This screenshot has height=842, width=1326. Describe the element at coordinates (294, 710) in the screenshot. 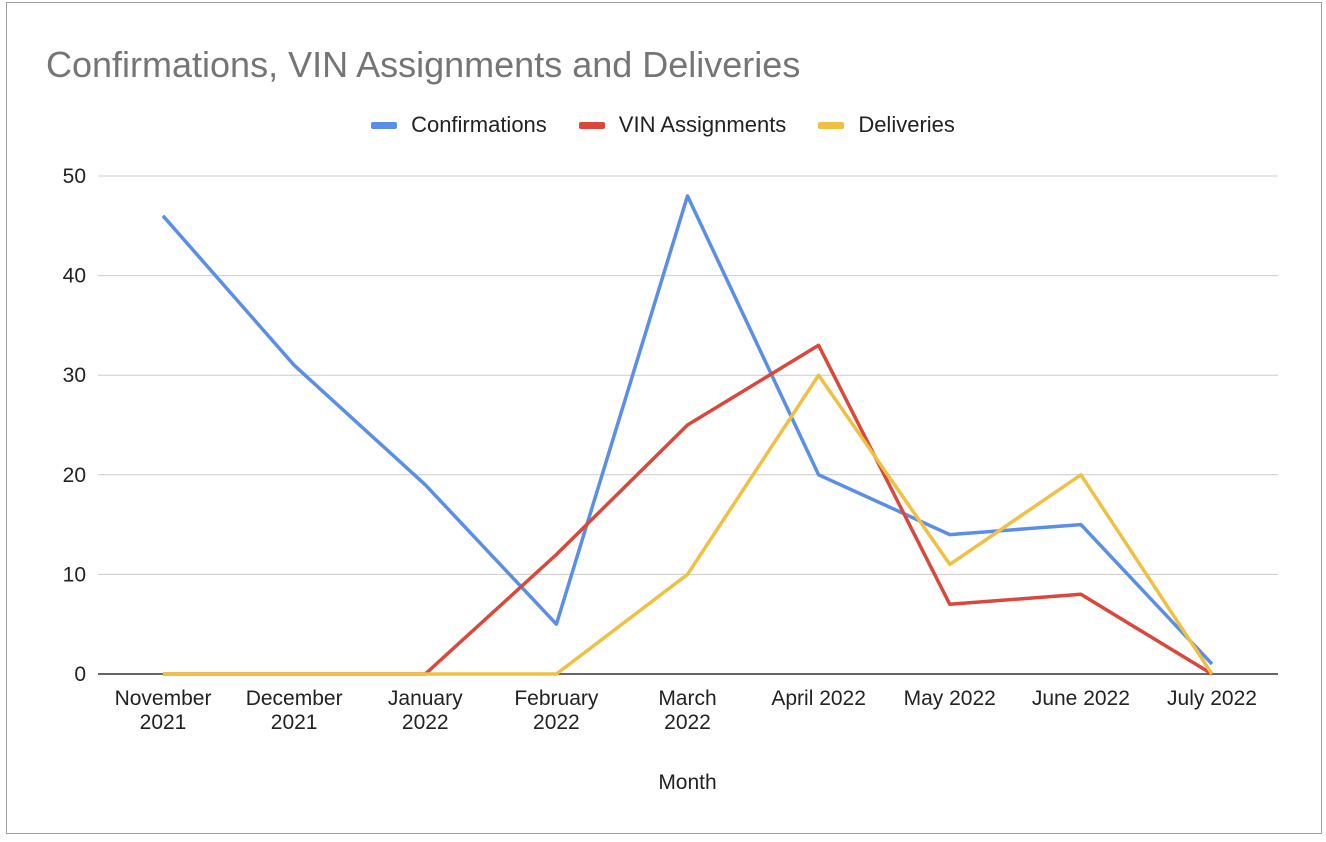

I see `x-tick-label: December 2021` at that location.